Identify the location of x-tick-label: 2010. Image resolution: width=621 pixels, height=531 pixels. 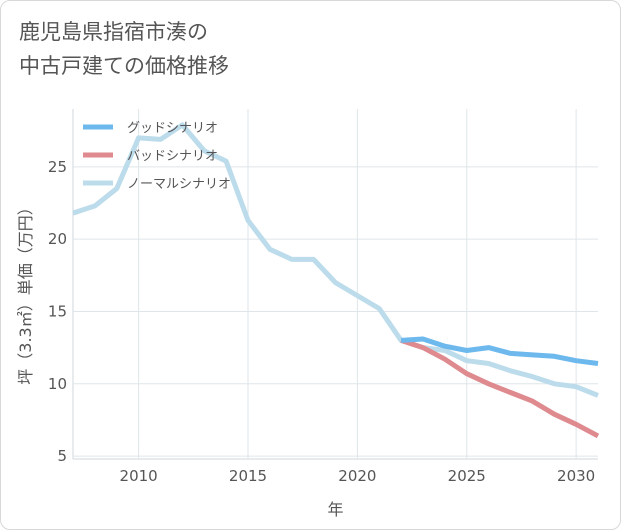
(139, 476).